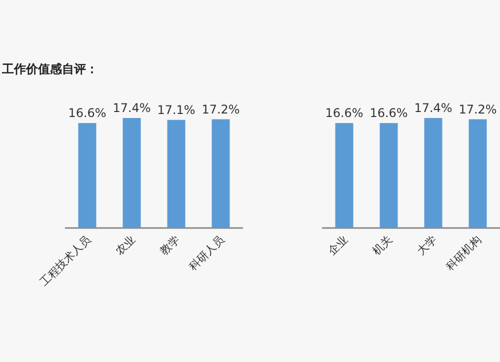 Image resolution: width=500 pixels, height=362 pixels. I want to click on x-tick-label: 科研人员, so click(206, 253).